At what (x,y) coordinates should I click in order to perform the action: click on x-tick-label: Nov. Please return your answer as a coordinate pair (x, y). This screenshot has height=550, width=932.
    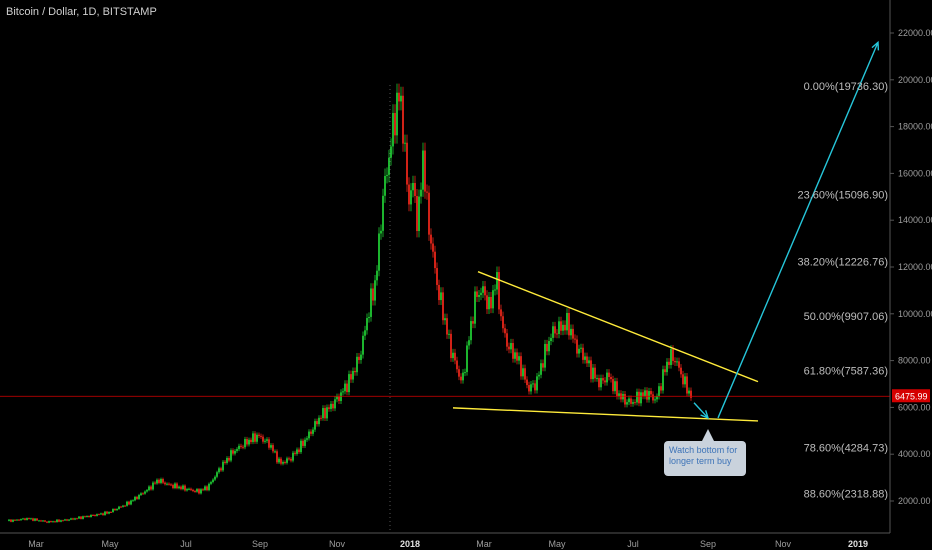
    Looking at the image, I should click on (783, 544).